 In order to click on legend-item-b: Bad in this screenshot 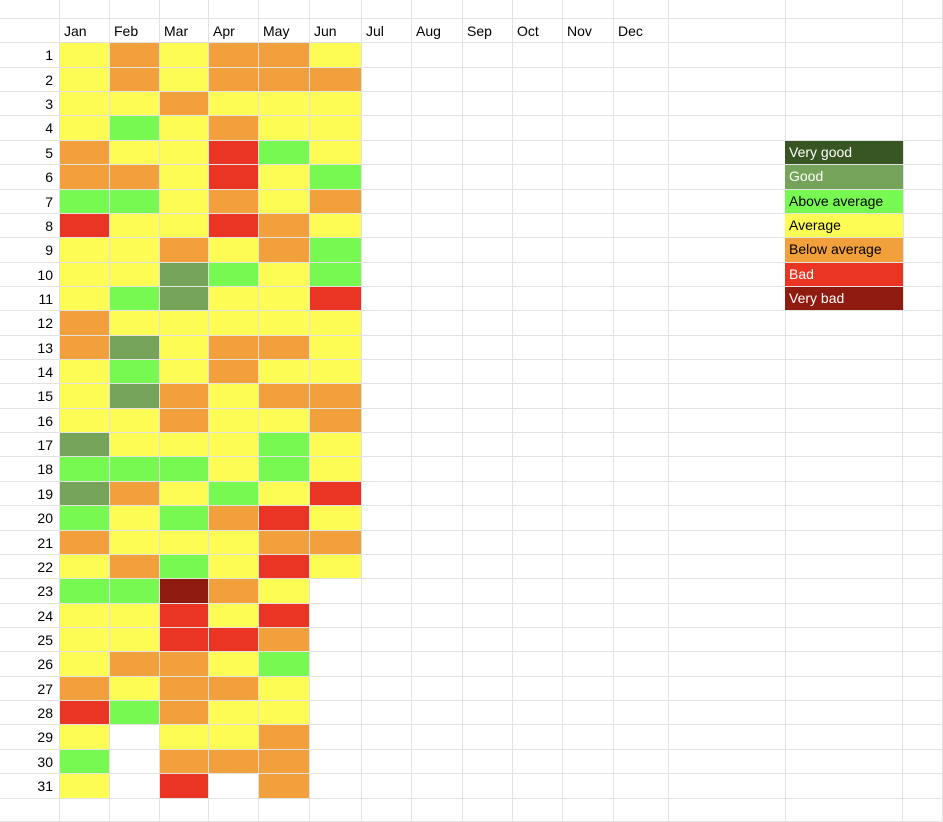, I will do `click(844, 275)`.